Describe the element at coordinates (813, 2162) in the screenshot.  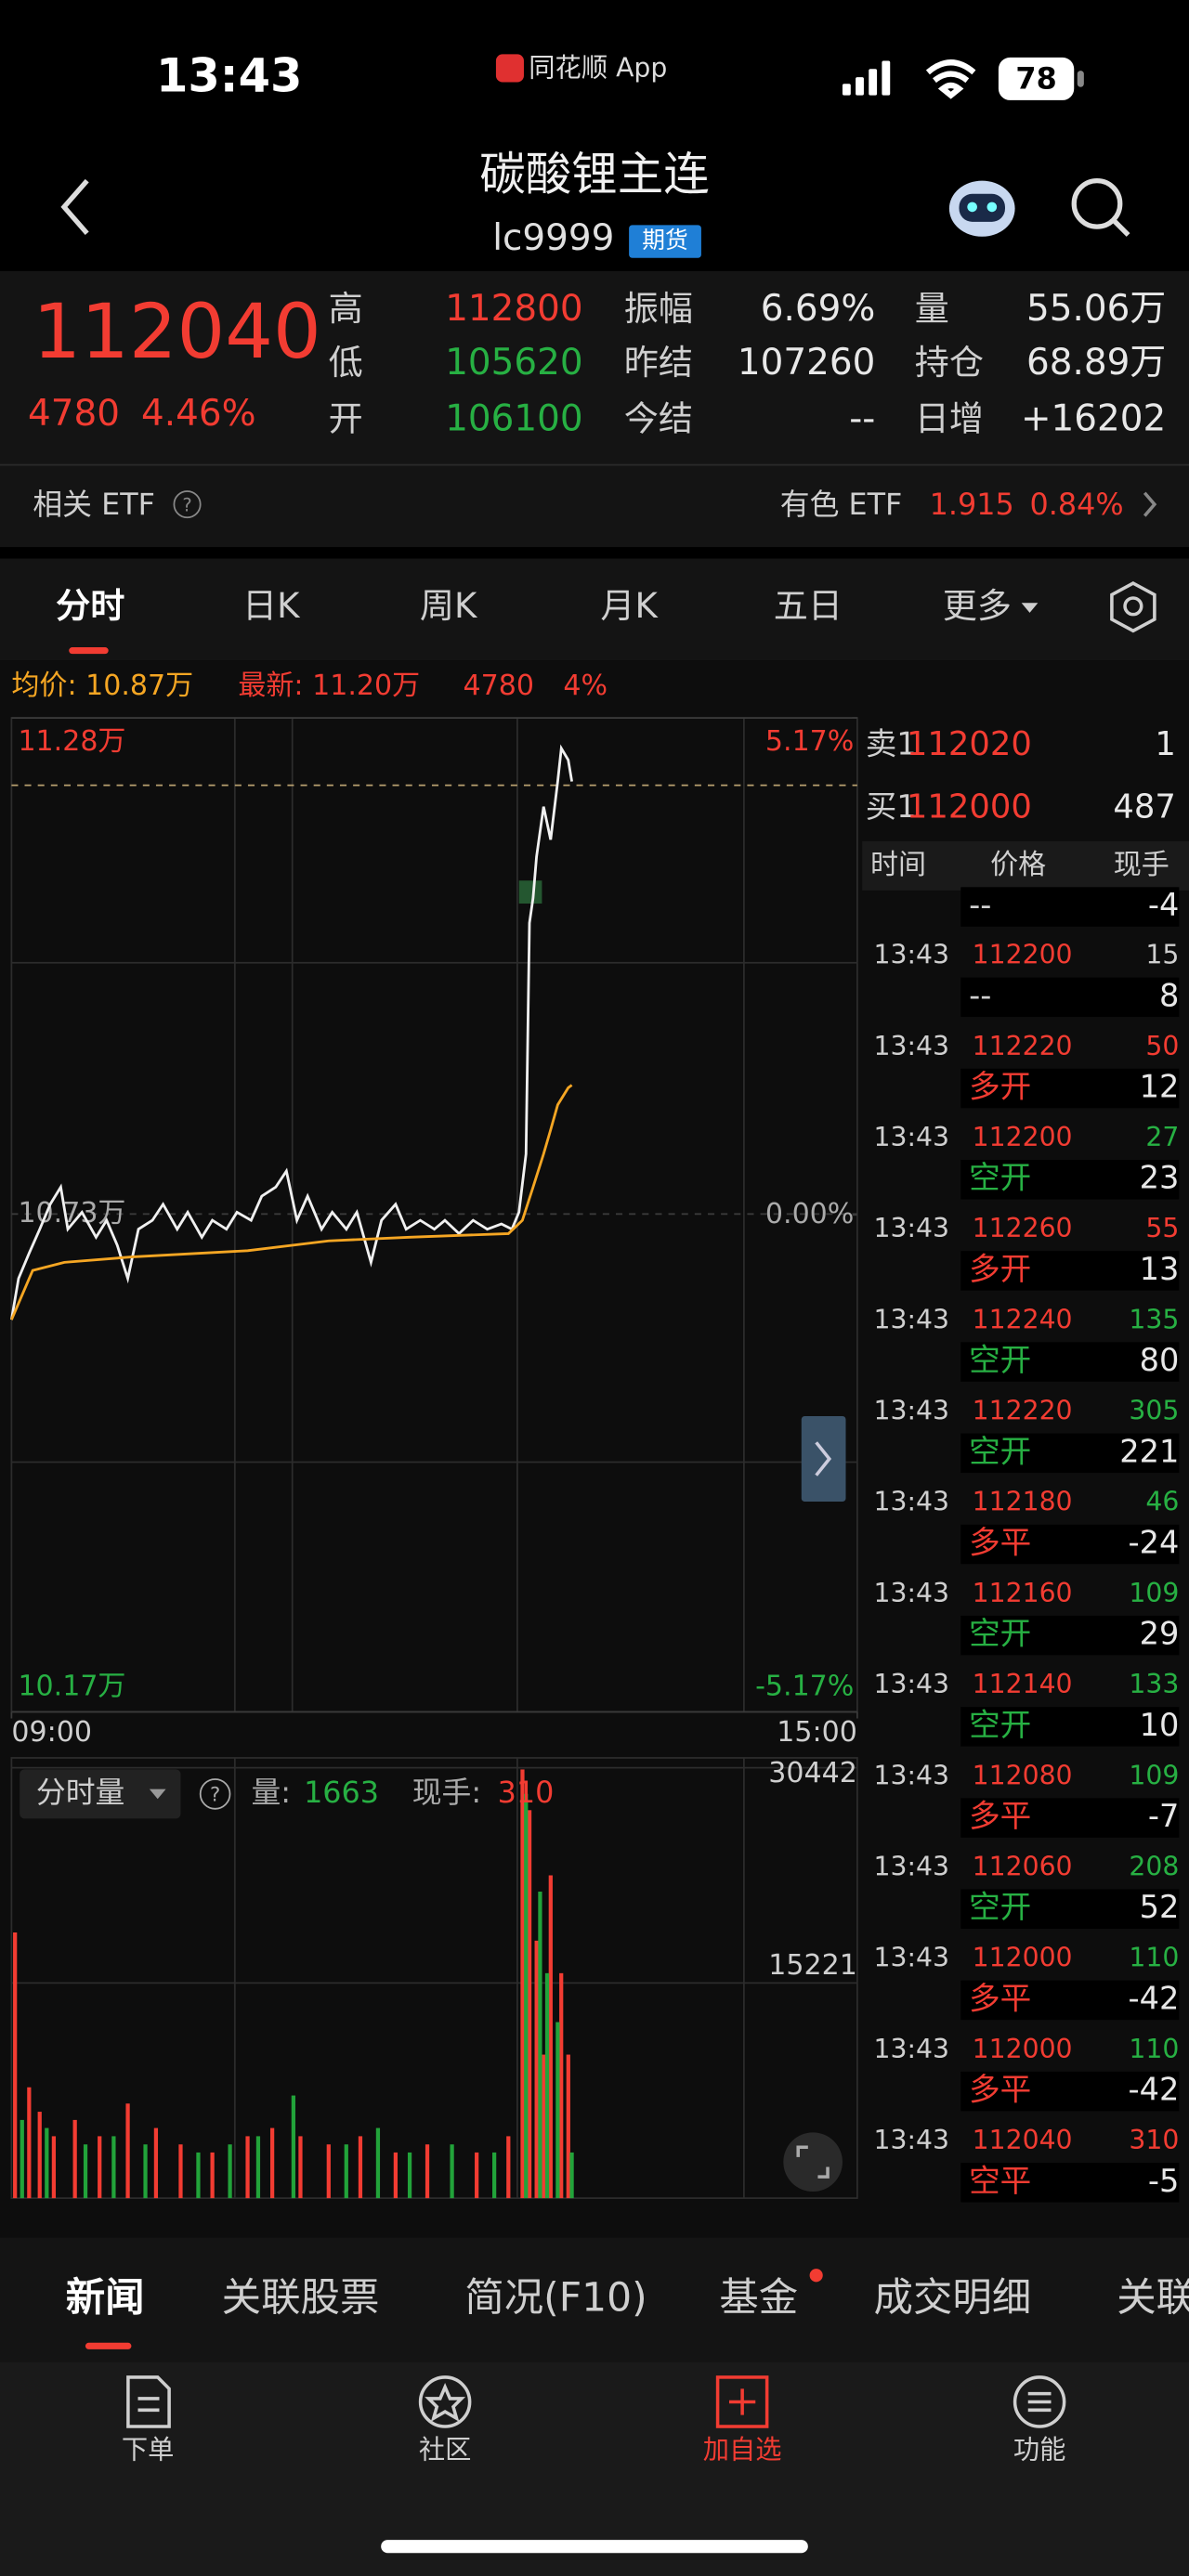
I see `fullscreen-button` at that location.